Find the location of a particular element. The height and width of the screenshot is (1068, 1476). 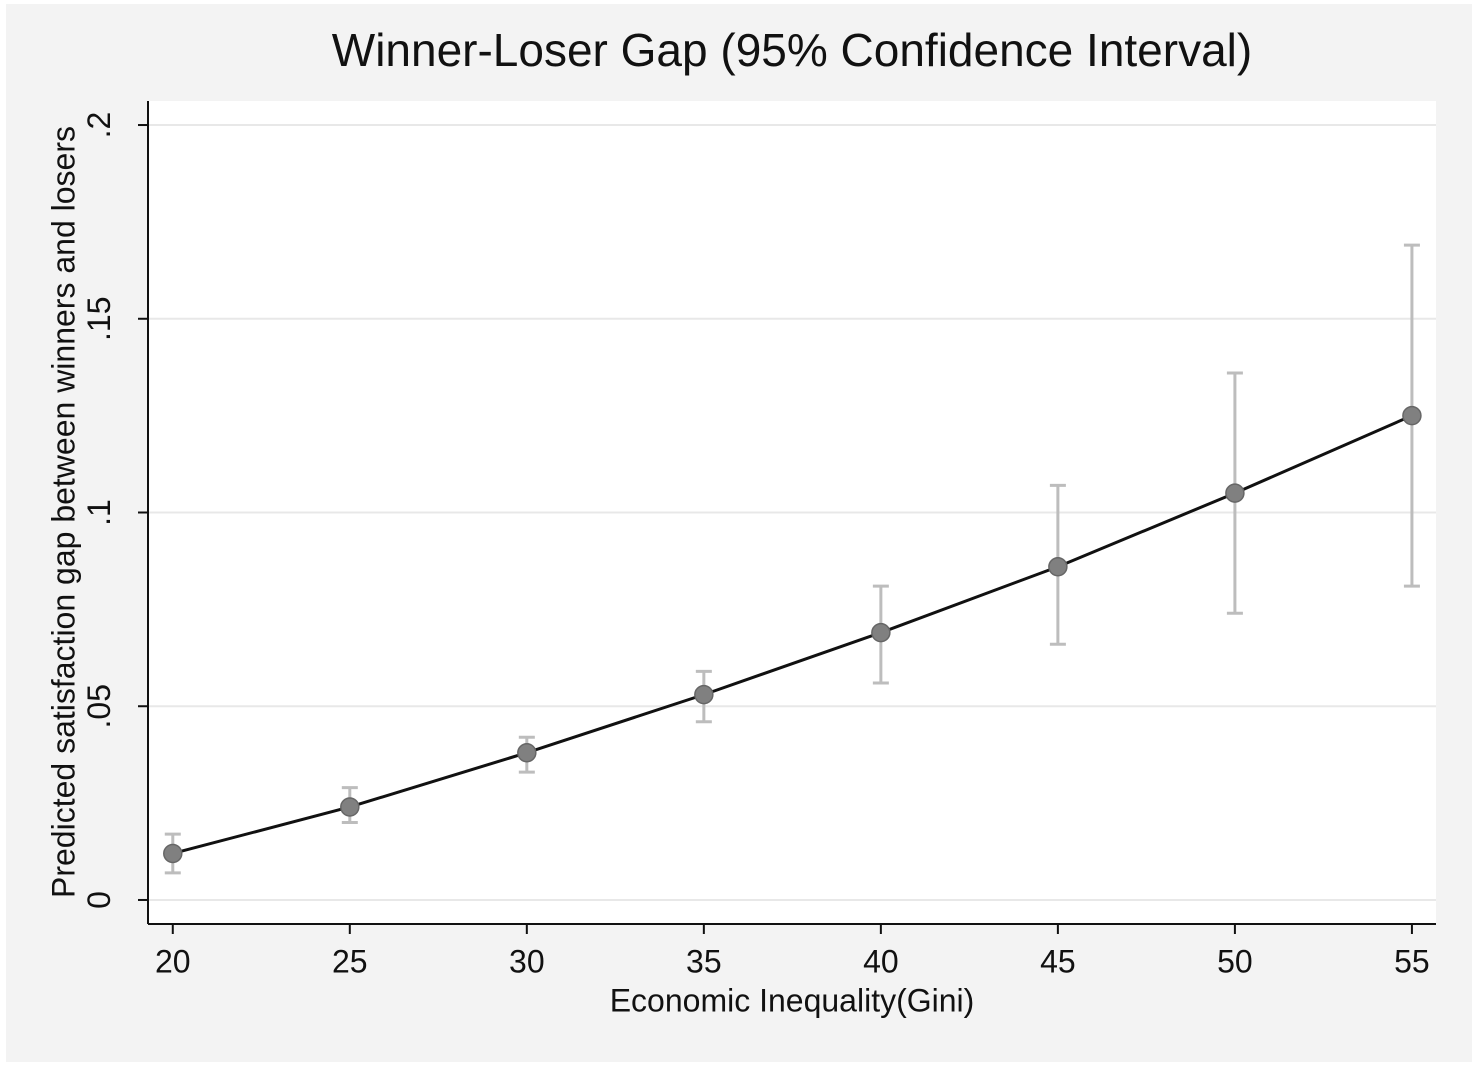

x-tick-label: 25 is located at coordinates (350, 961).